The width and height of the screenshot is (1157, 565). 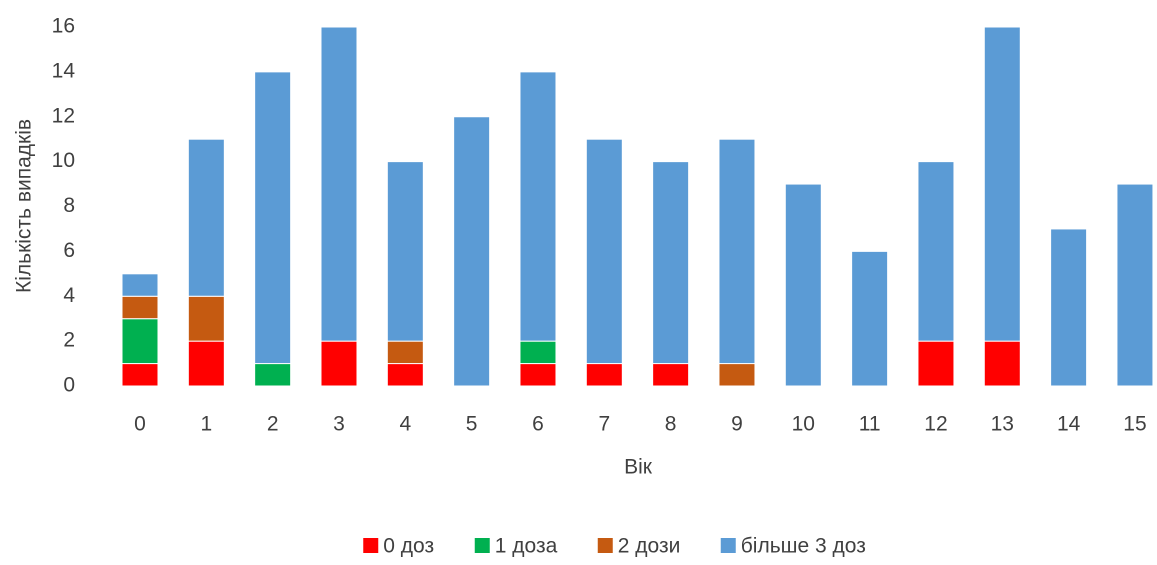 What do you see at coordinates (604, 424) in the screenshot?
I see `x-tick-label: 7` at bounding box center [604, 424].